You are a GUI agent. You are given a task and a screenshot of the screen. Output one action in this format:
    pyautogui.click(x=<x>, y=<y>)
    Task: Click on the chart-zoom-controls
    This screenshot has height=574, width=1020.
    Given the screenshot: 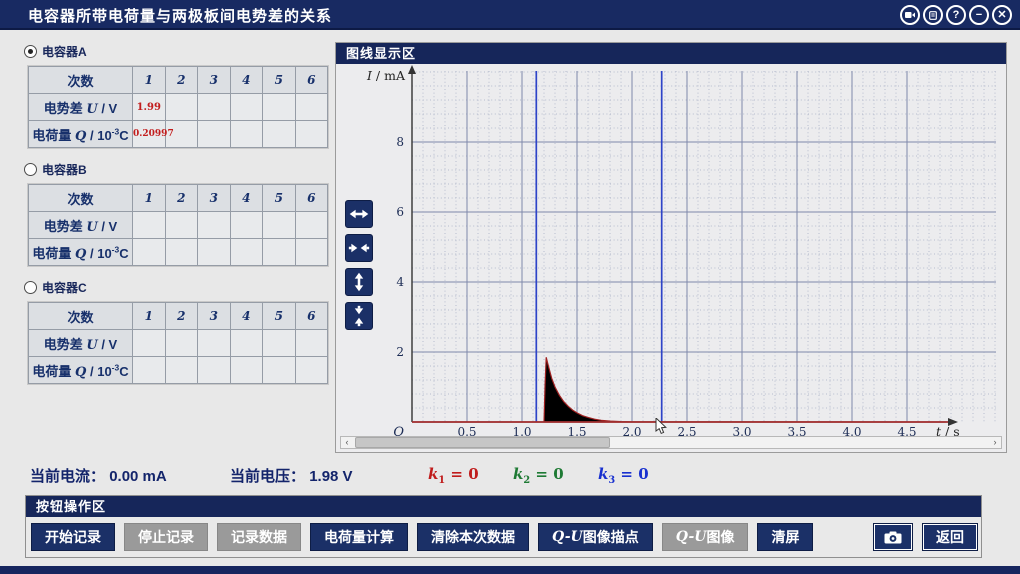 What is the action you would take?
    pyautogui.click(x=359, y=265)
    